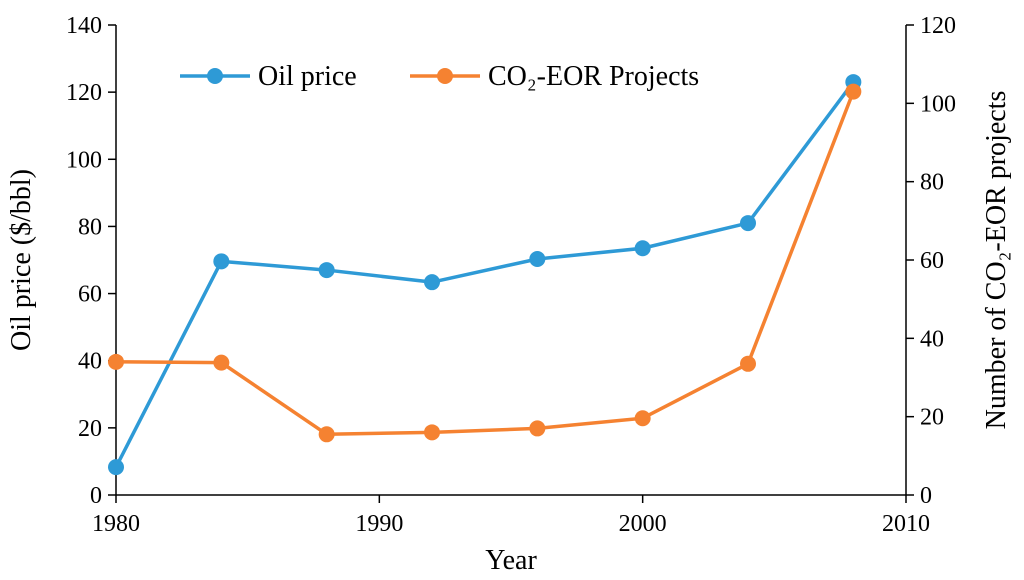 This screenshot has width=1024, height=580. I want to click on left-y-tick-label: 40, so click(90, 362).